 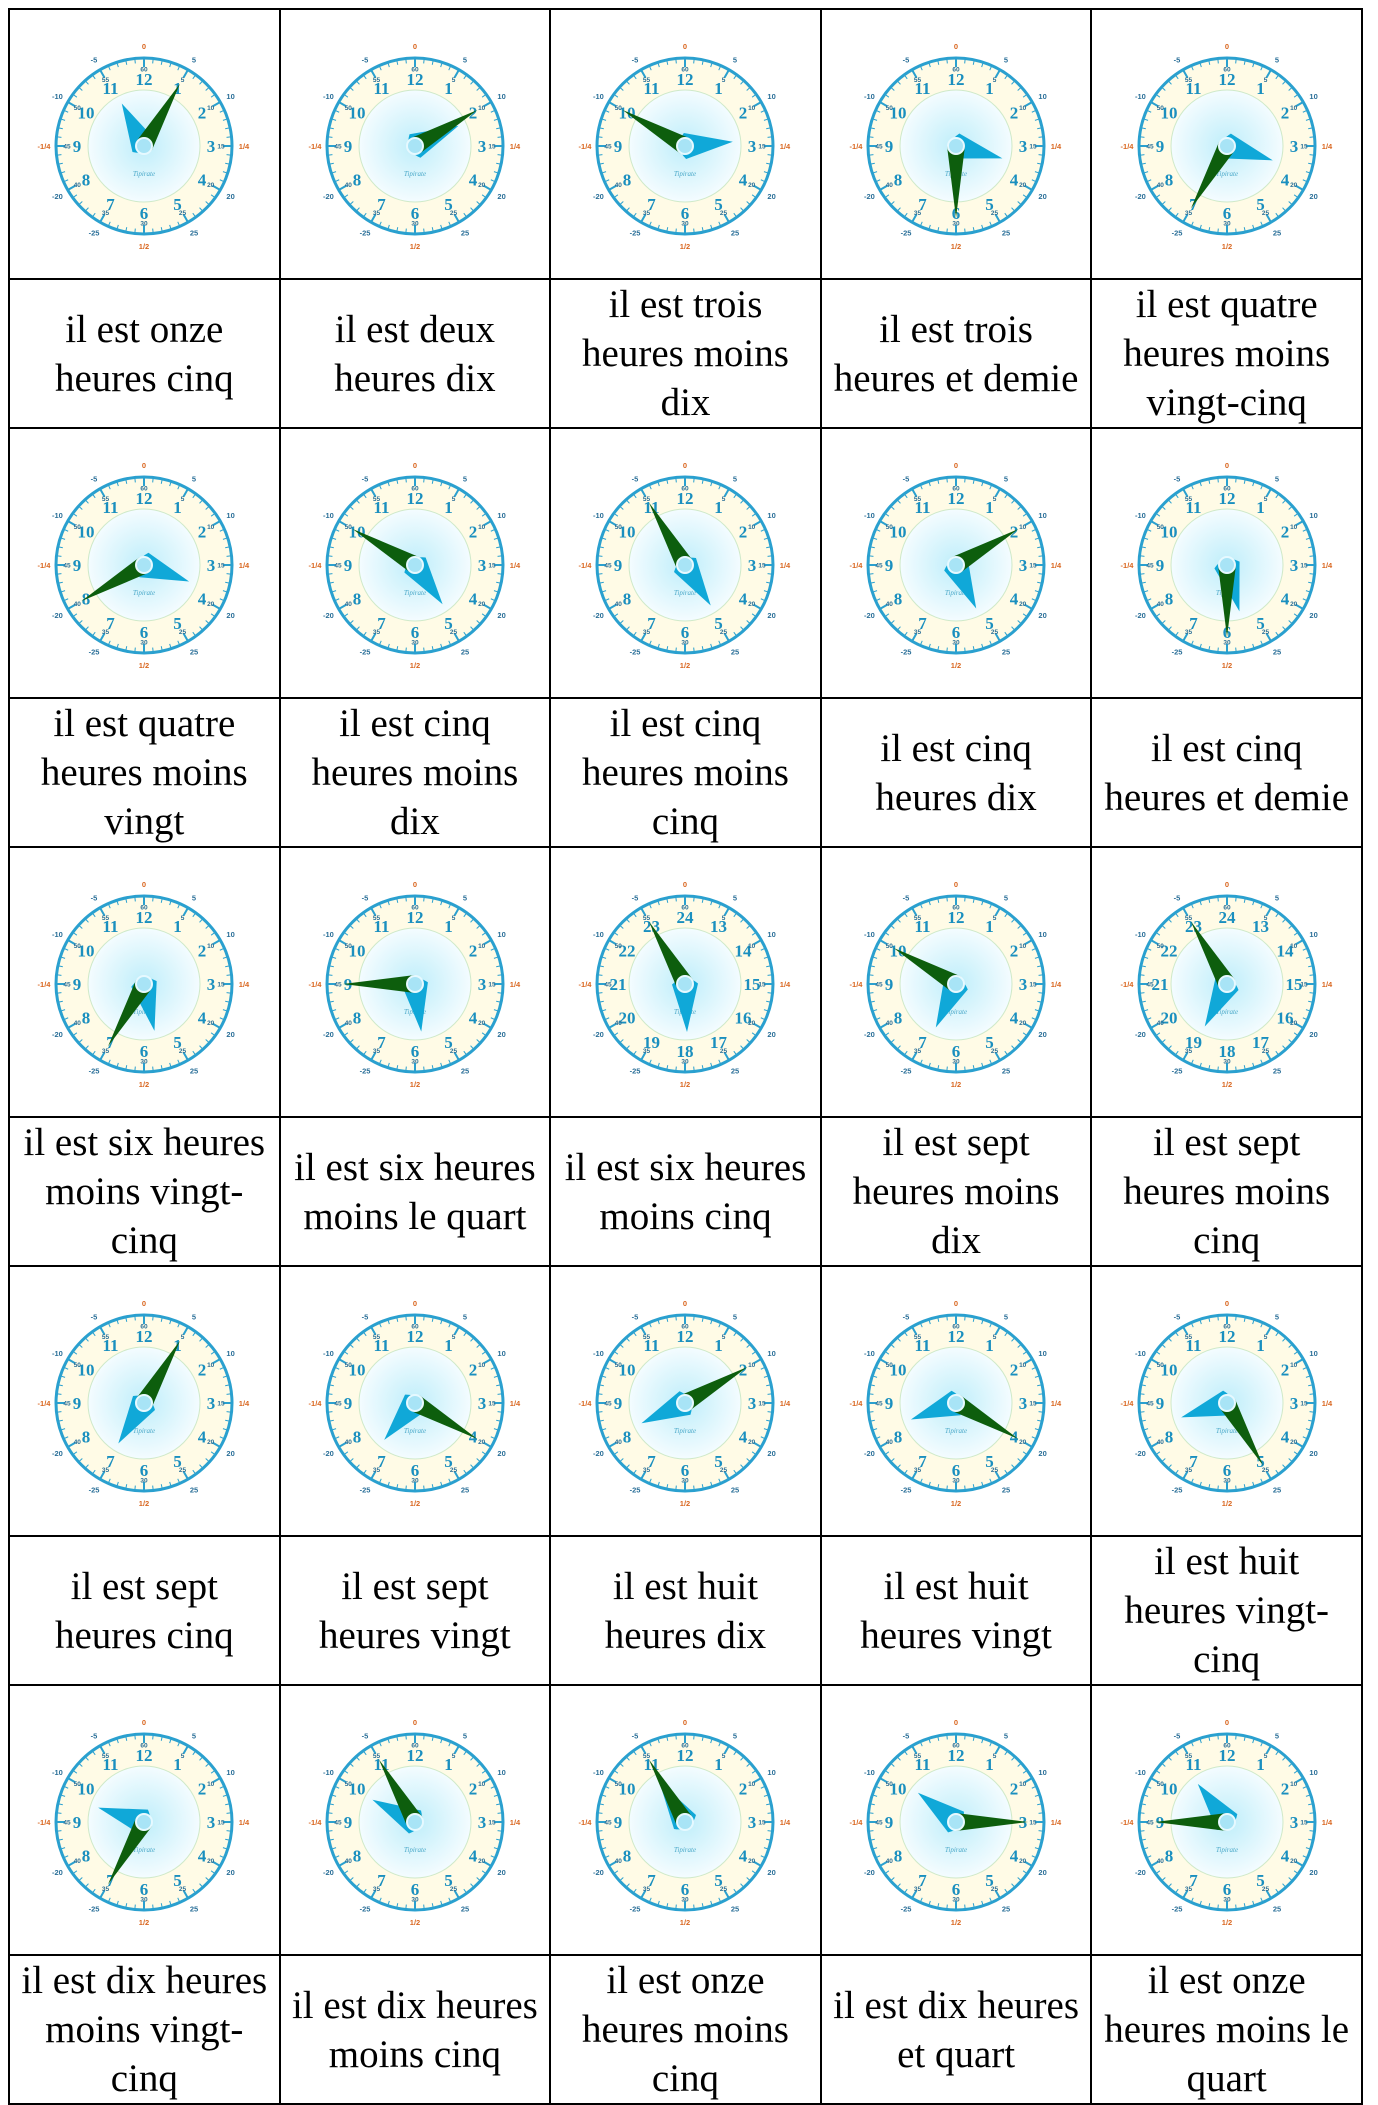 I want to click on outer-label: 0, so click(x=1227, y=884).